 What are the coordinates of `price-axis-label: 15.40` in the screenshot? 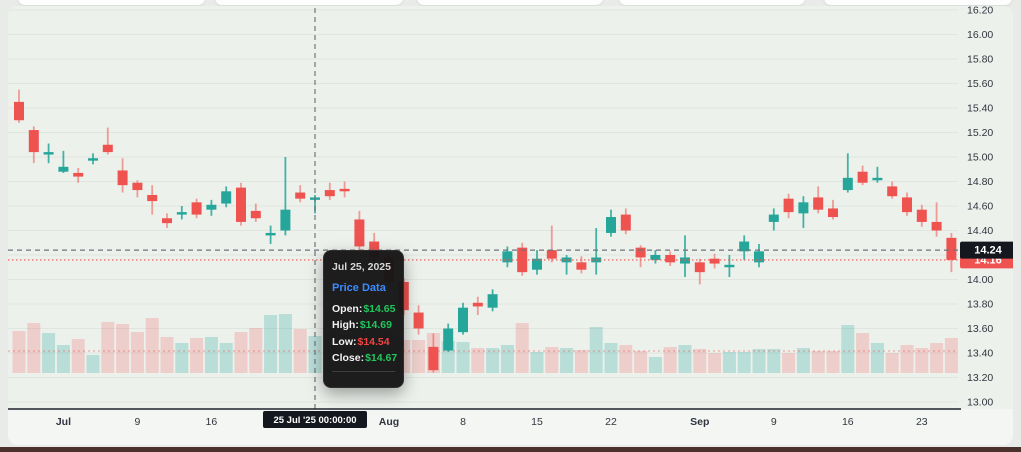 It's located at (980, 109).